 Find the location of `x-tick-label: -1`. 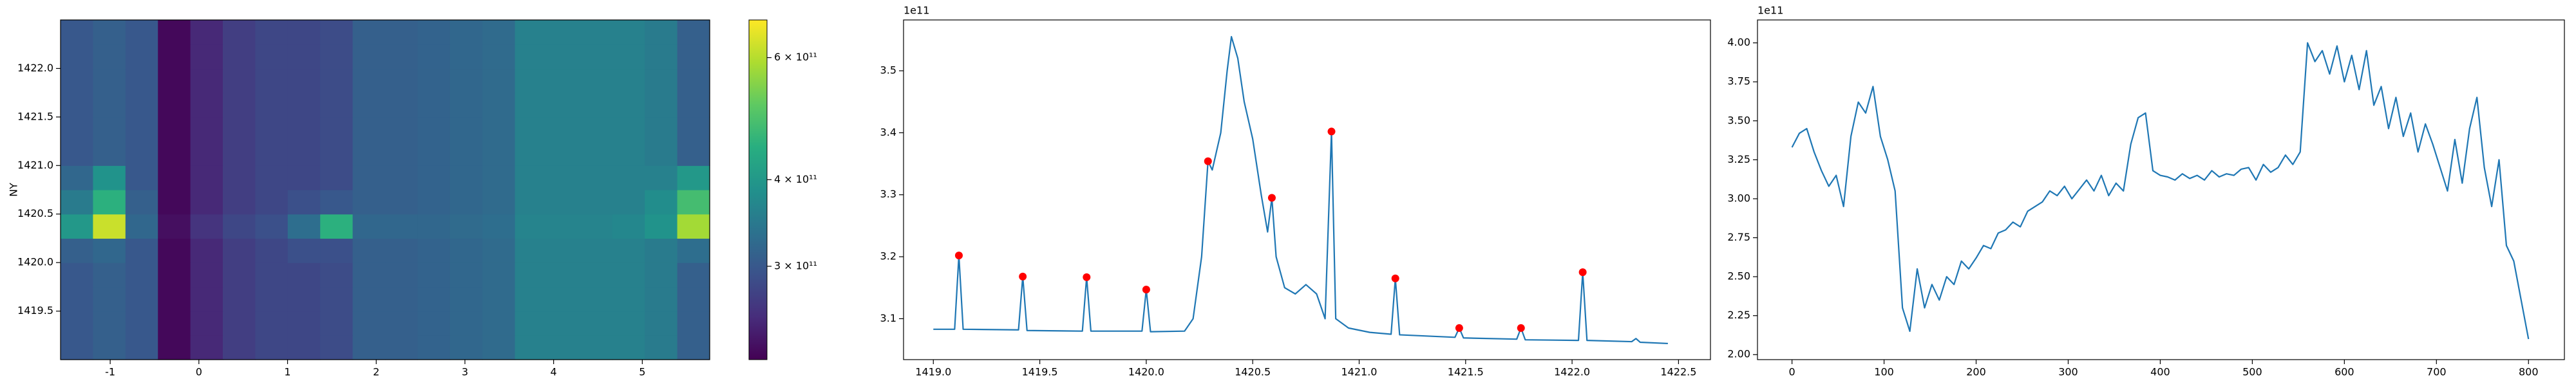

x-tick-label: -1 is located at coordinates (110, 372).